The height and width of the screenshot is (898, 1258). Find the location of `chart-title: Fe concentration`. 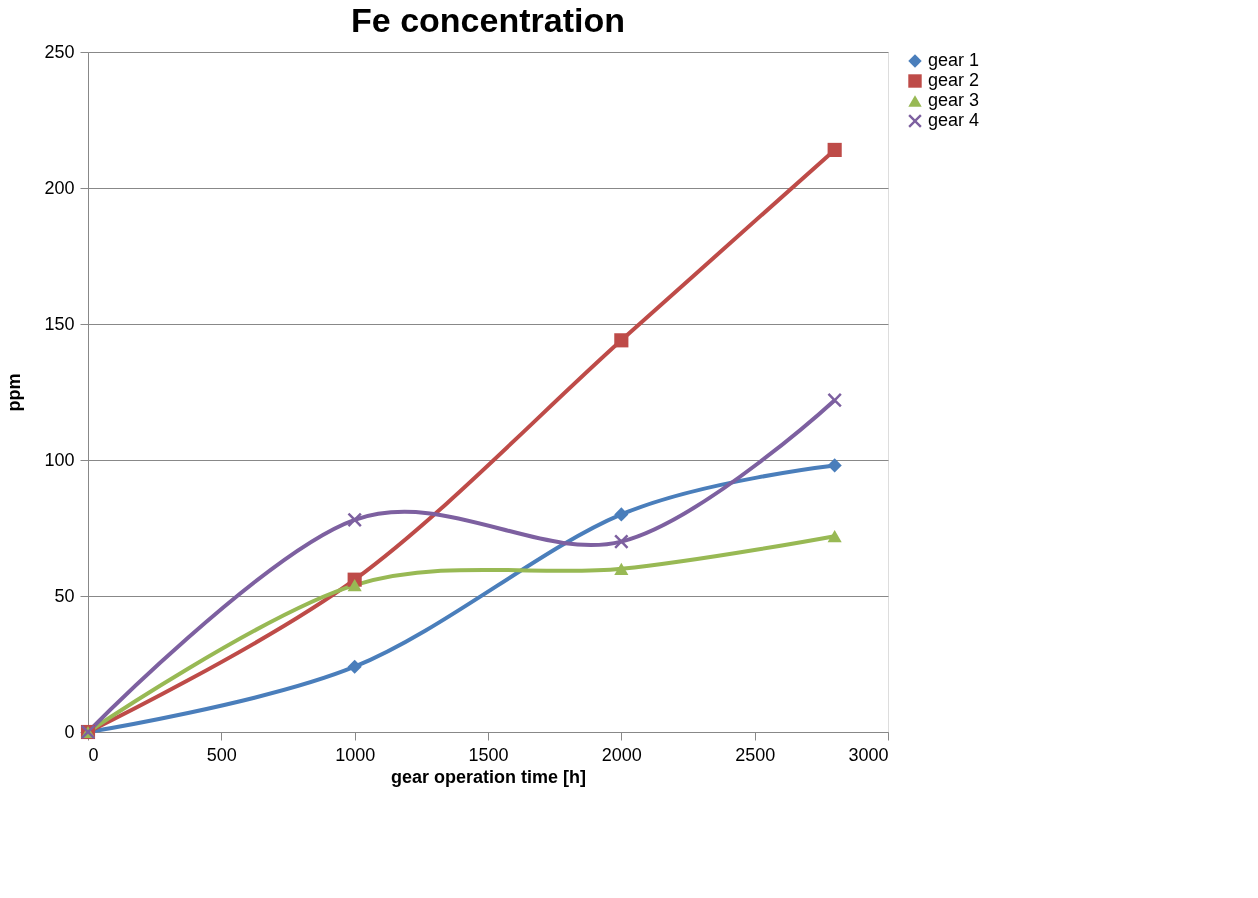

chart-title: Fe concentration is located at coordinates (488, 20).